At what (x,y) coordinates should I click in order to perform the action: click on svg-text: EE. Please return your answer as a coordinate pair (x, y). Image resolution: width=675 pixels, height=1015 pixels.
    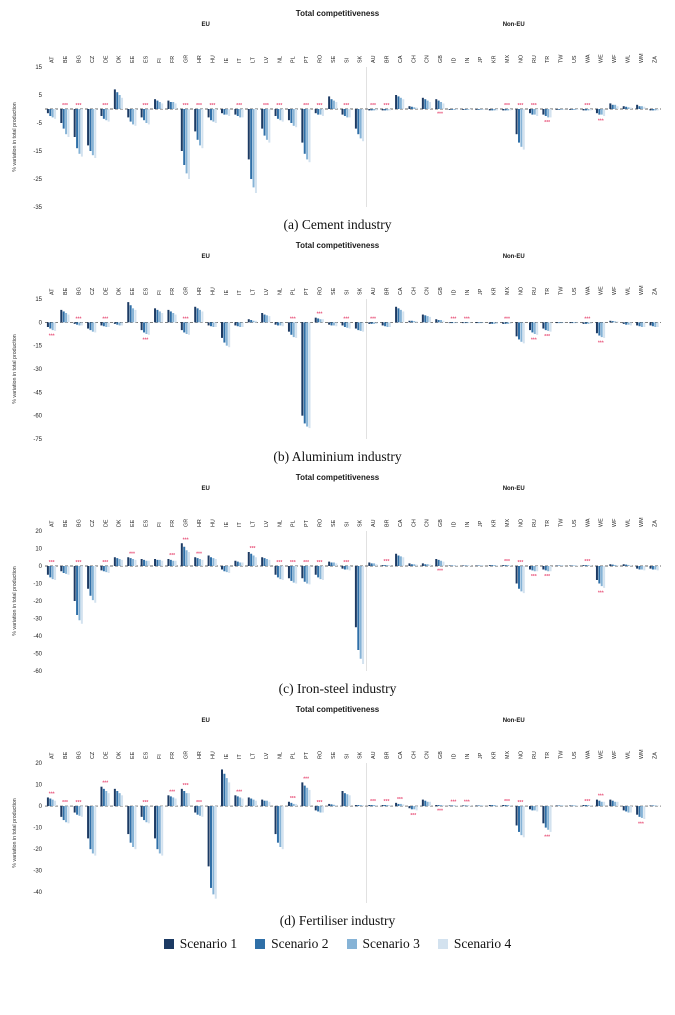
    Looking at the image, I should click on (133, 523).